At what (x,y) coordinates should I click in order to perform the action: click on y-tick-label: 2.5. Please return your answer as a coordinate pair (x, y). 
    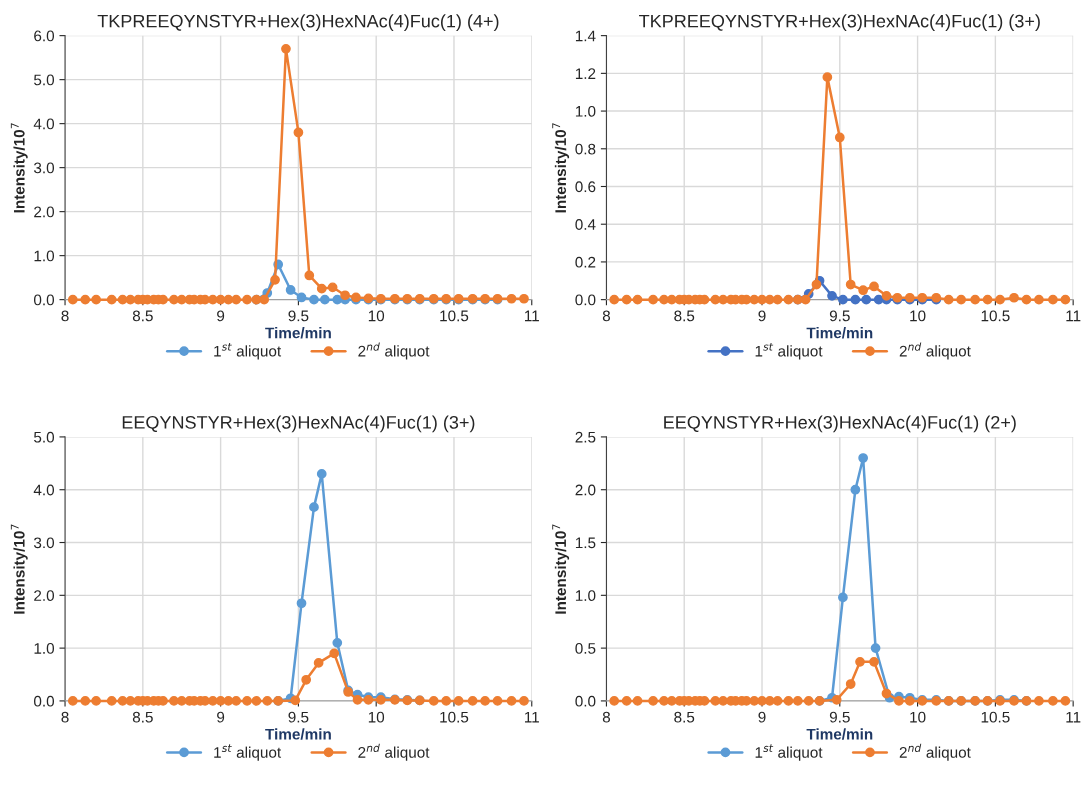
    Looking at the image, I should click on (585, 437).